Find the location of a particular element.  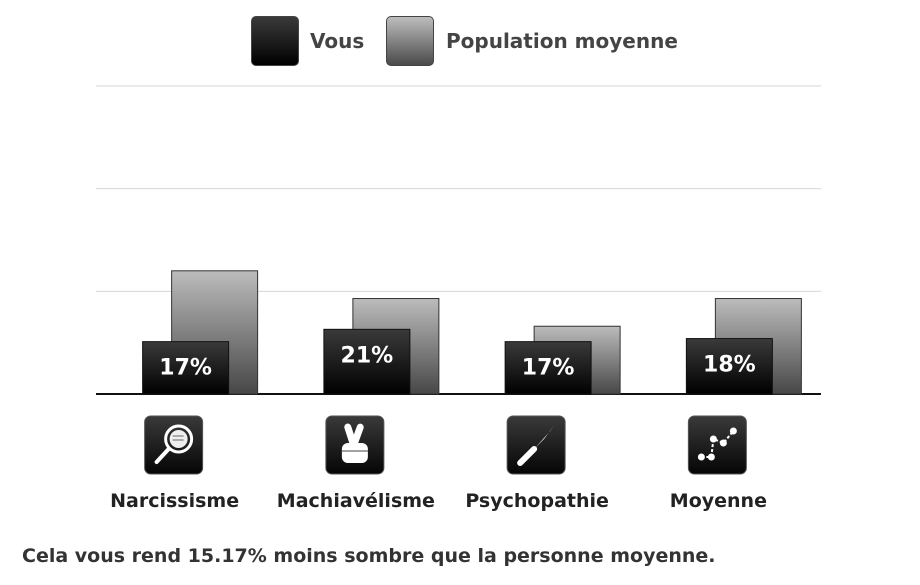

legend: Vous Population moyenne is located at coordinates (460, 42).